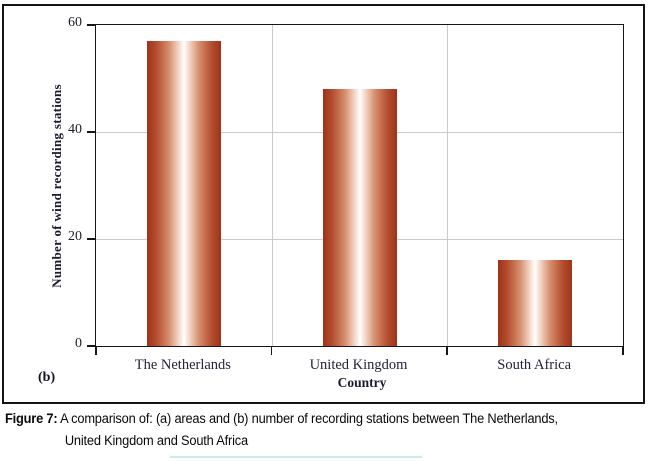 This screenshot has width=649, height=462. What do you see at coordinates (535, 303) in the screenshot?
I see `bar-south-africa` at bounding box center [535, 303].